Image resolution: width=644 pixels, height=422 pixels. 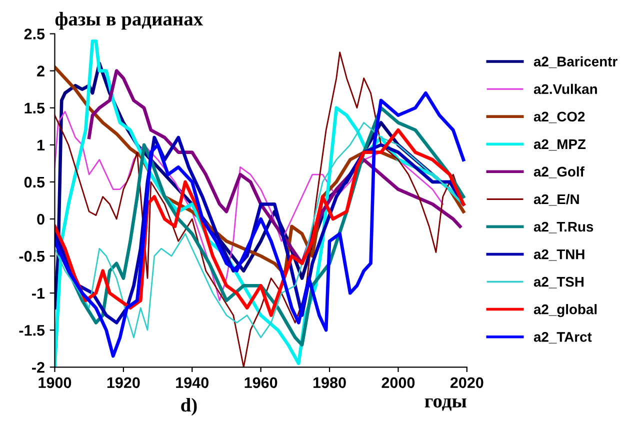 What do you see at coordinates (32, 330) in the screenshot?
I see `y-tick-label: -1.5` at bounding box center [32, 330].